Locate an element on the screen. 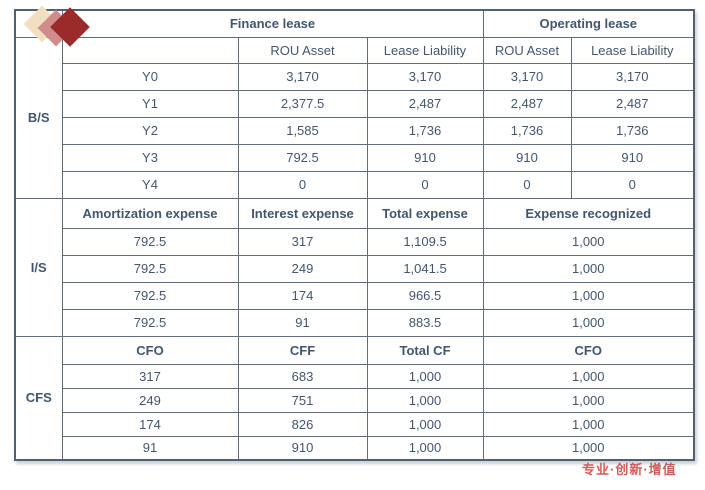 This screenshot has height=490, width=705. cfs-col-header: Total CF is located at coordinates (425, 350).